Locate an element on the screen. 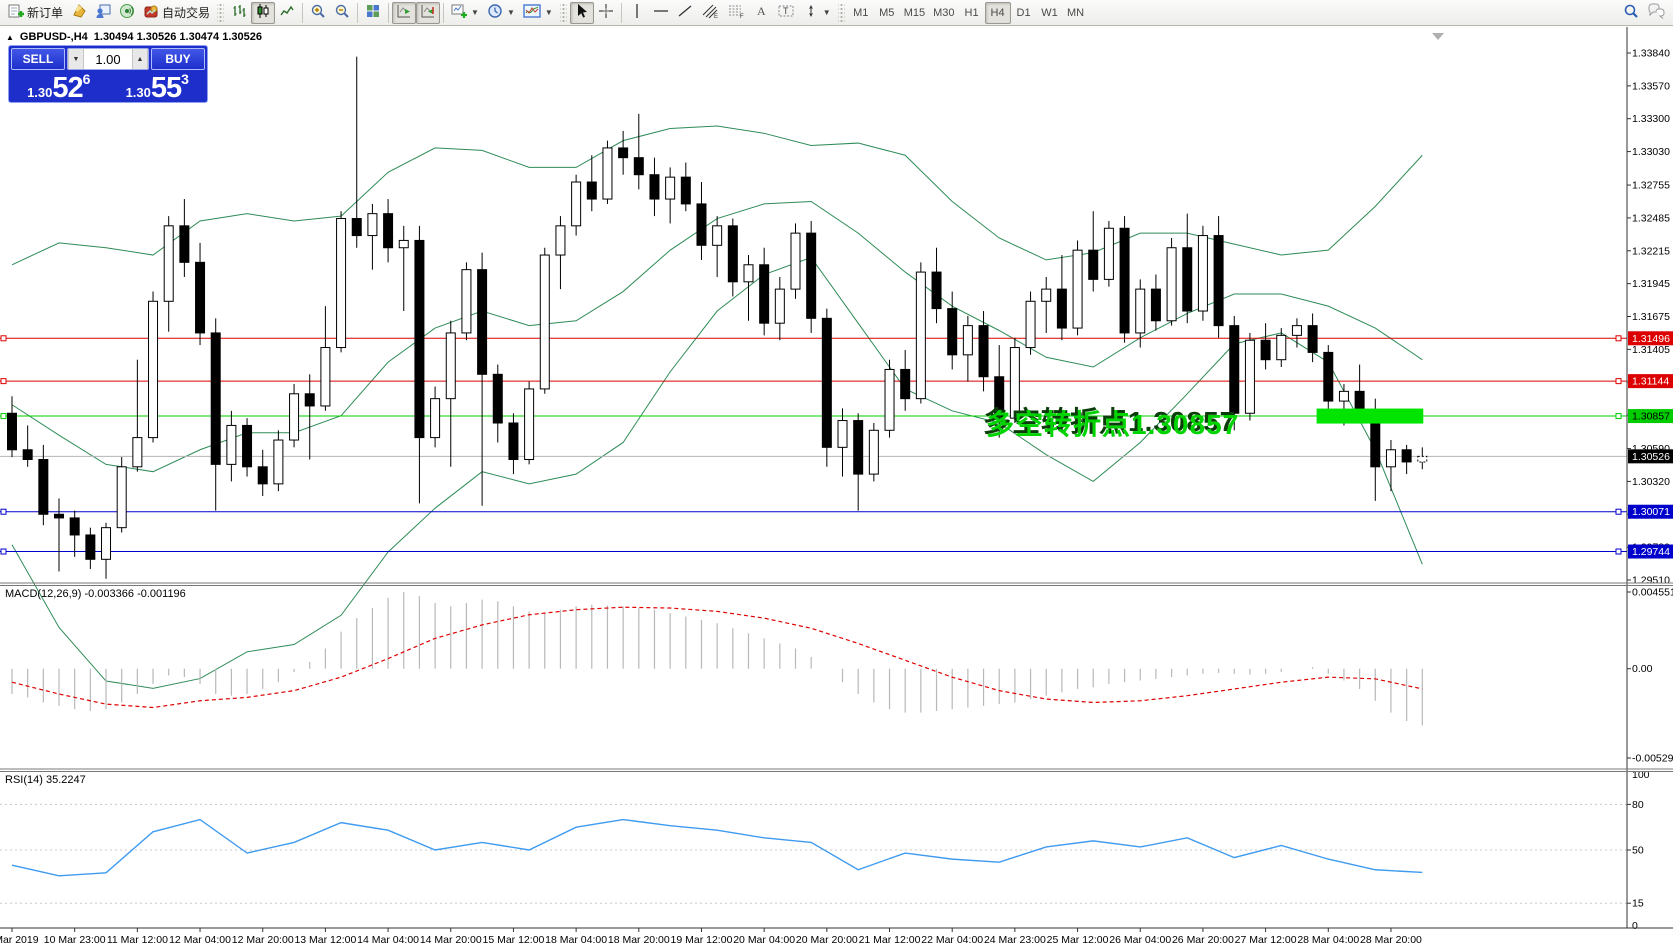 This screenshot has width=1673, height=950. tile-windows-button is located at coordinates (373, 13).